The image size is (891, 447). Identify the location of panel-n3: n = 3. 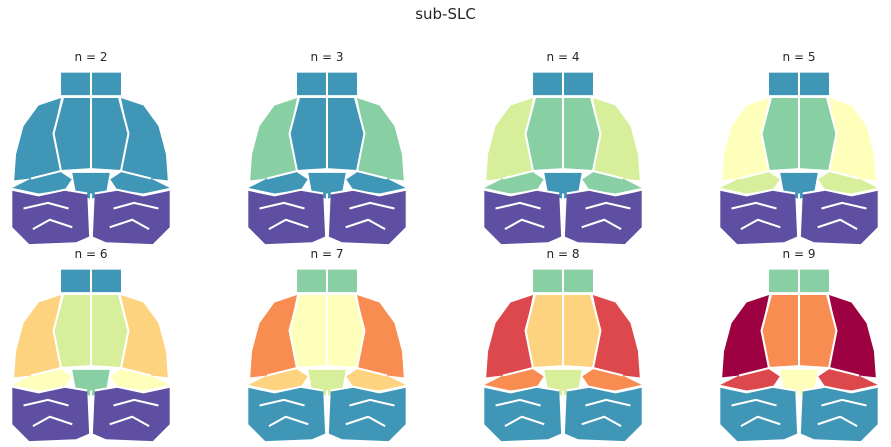
(327, 150).